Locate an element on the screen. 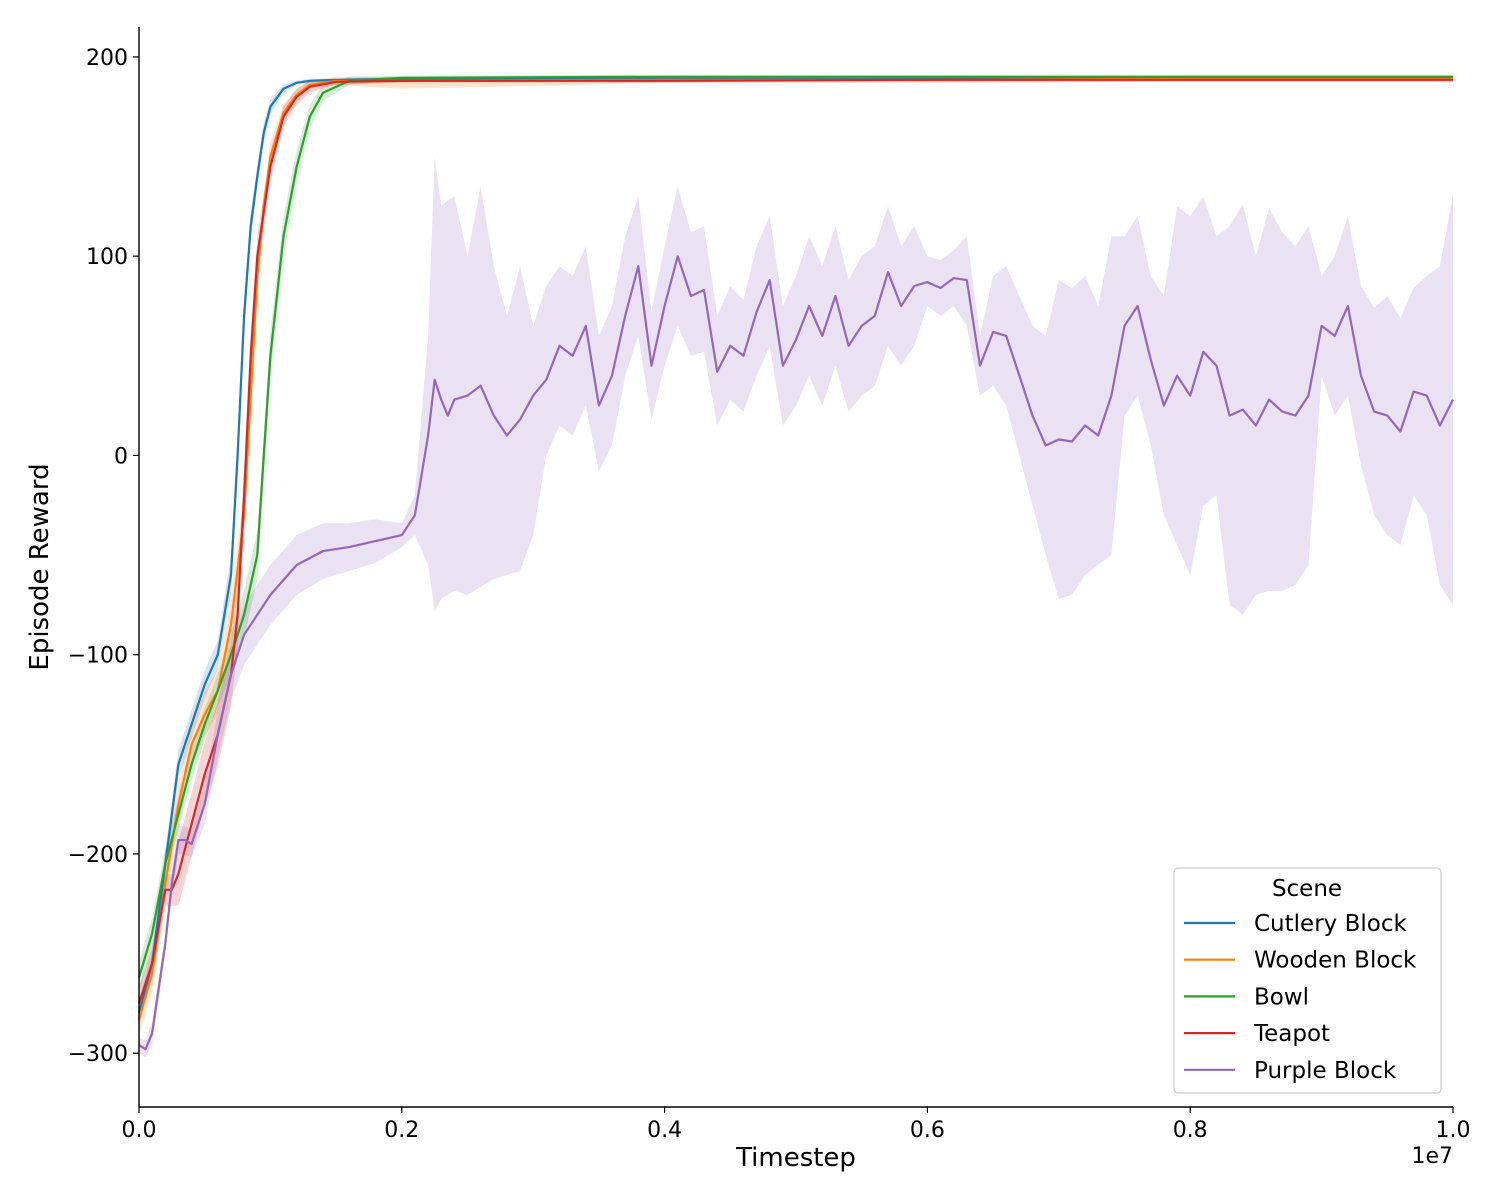 The image size is (1500, 1200). legend-label: Cutlery Block is located at coordinates (1330, 924).